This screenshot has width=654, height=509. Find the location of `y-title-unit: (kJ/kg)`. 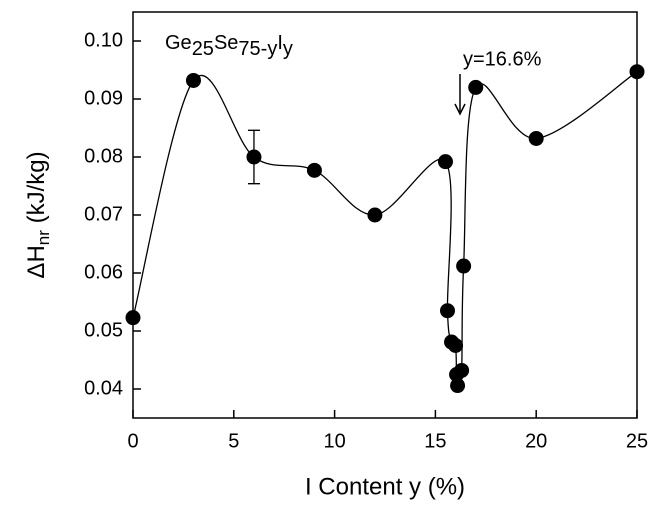

y-title-unit: (kJ/kg) is located at coordinates (36, 190).